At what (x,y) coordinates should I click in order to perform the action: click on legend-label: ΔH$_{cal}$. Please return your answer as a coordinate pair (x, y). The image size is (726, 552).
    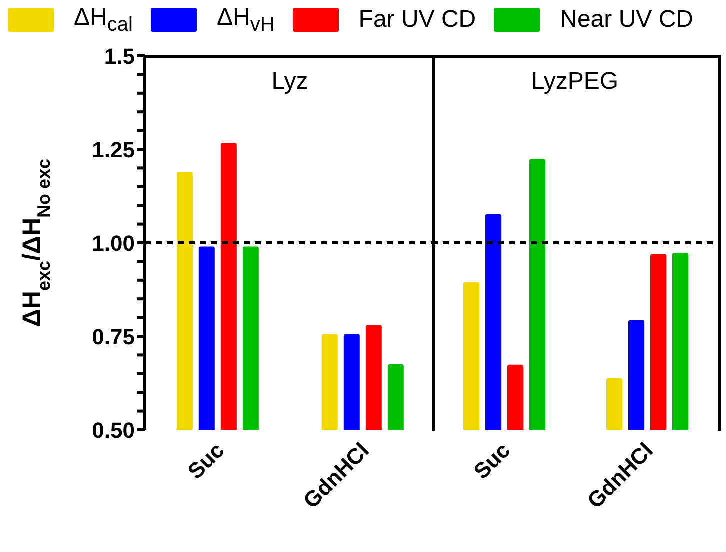
    Looking at the image, I should click on (103, 20).